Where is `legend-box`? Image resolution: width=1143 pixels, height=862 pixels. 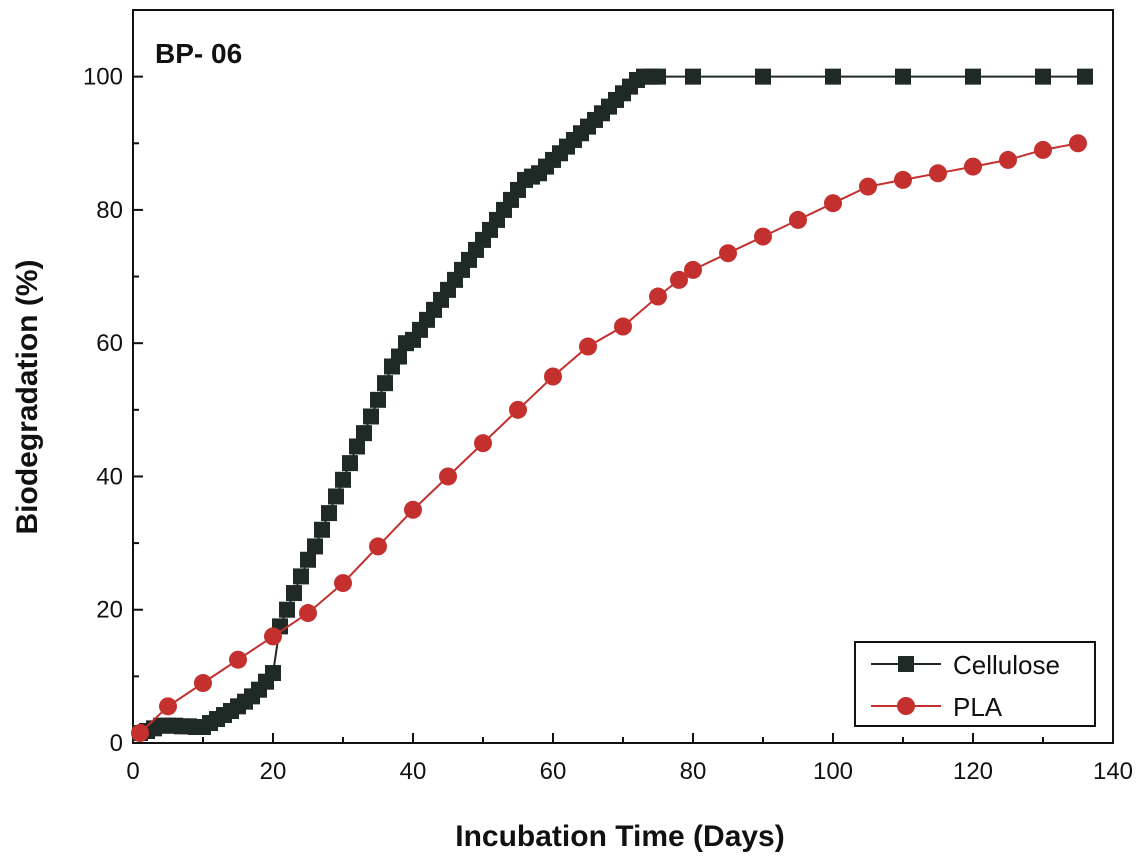
legend-box is located at coordinates (975, 684).